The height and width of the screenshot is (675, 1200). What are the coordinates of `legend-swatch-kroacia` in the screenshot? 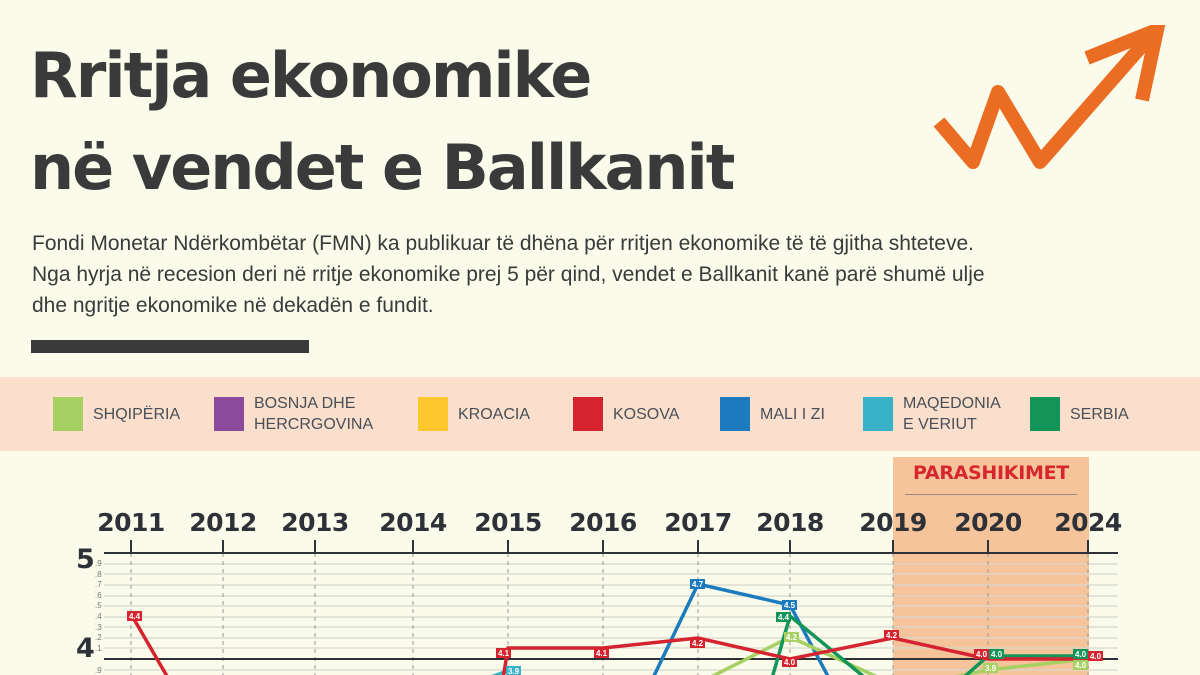 It's located at (433, 414).